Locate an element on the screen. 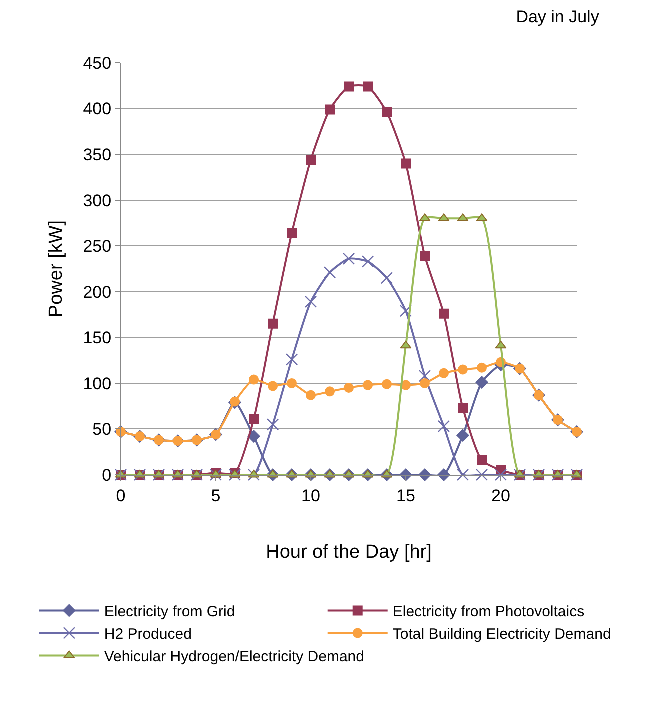  x-tick-label: 10 is located at coordinates (311, 496).